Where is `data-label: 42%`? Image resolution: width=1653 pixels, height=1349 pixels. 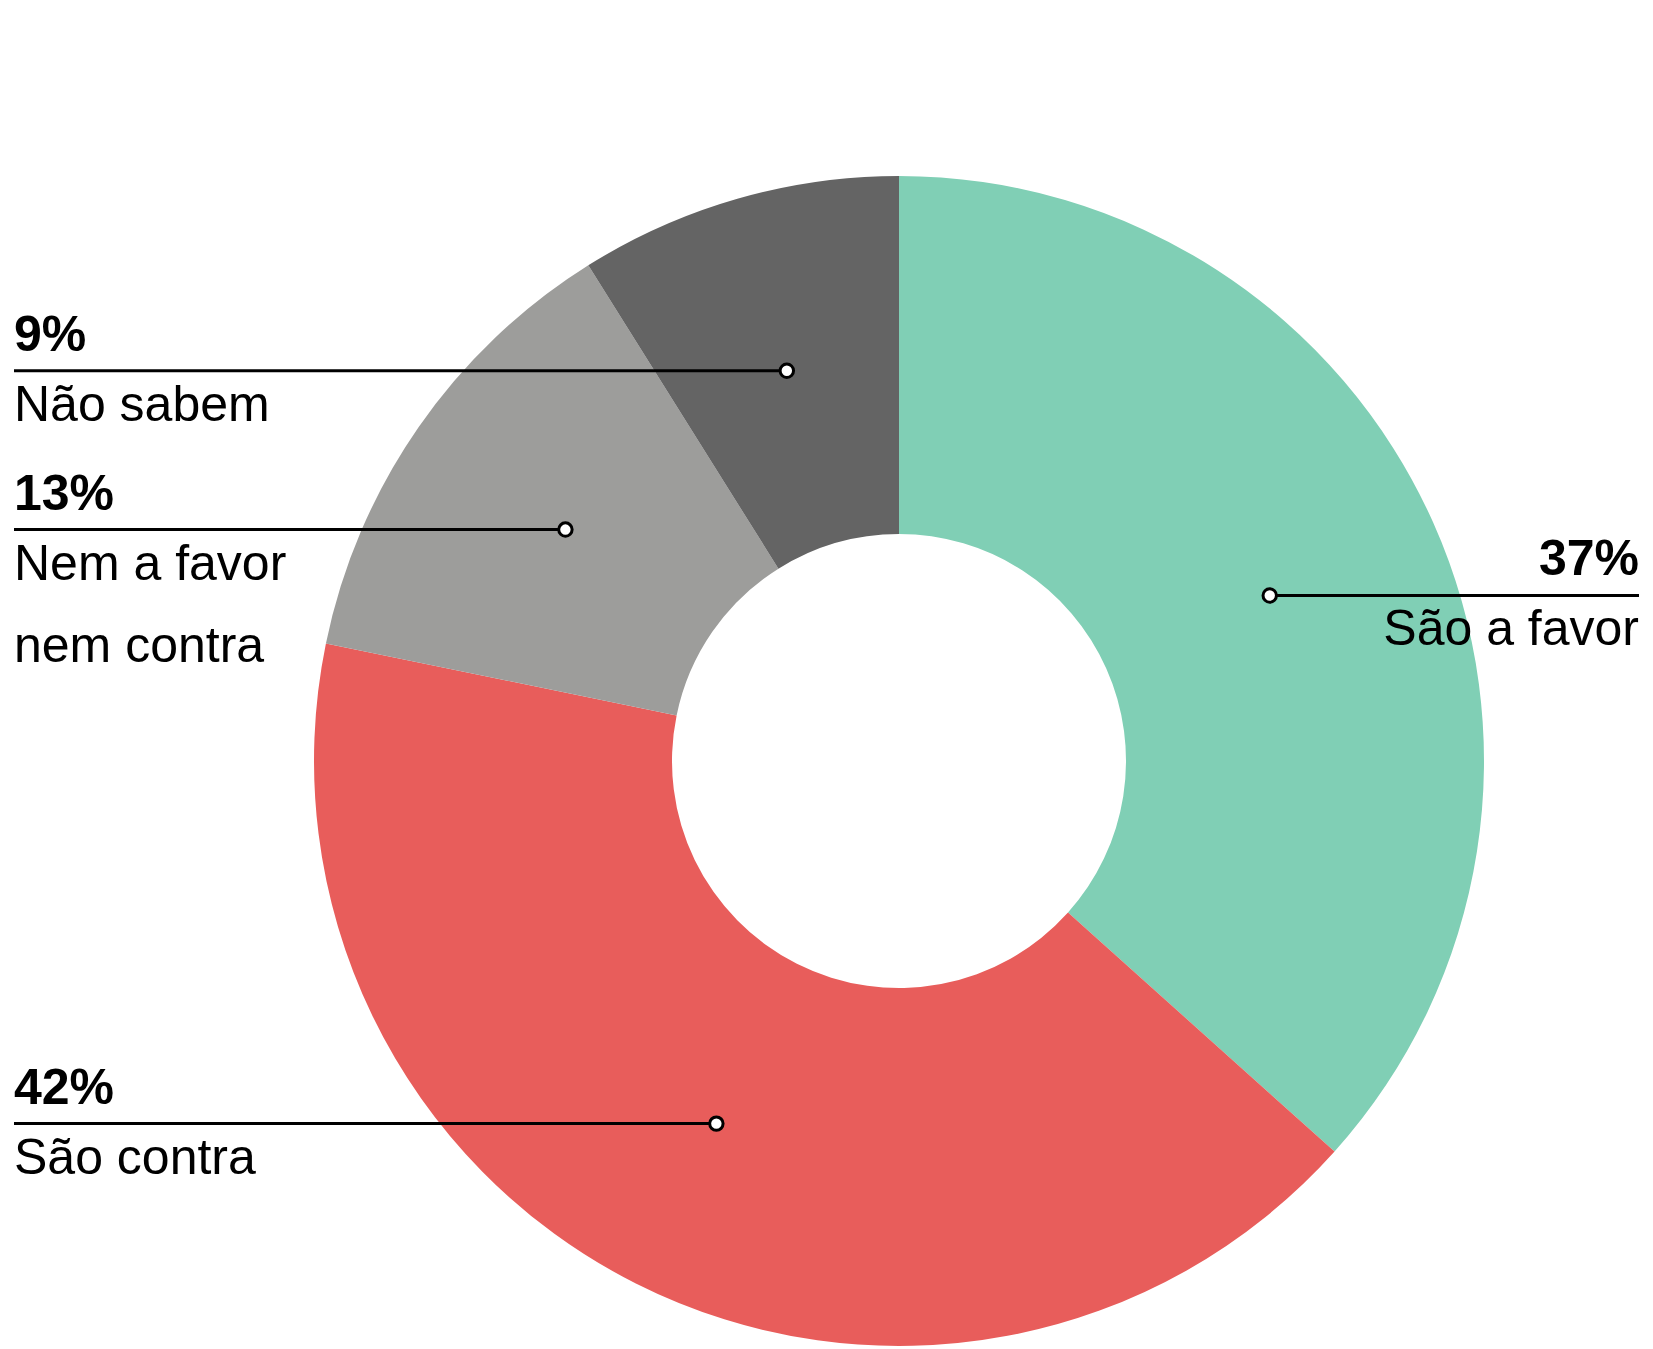 data-label: 42% is located at coordinates (64, 1086).